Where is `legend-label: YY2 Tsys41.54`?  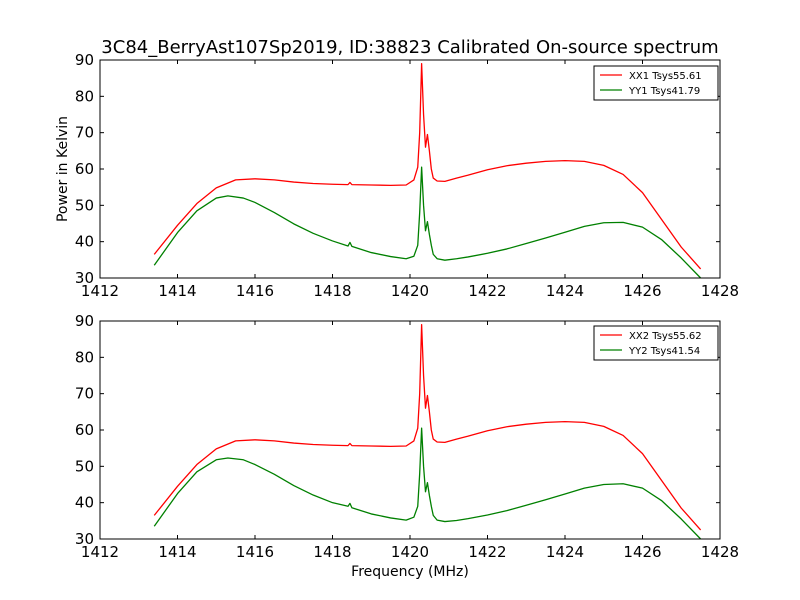 legend-label: YY2 Tsys41.54 is located at coordinates (664, 351).